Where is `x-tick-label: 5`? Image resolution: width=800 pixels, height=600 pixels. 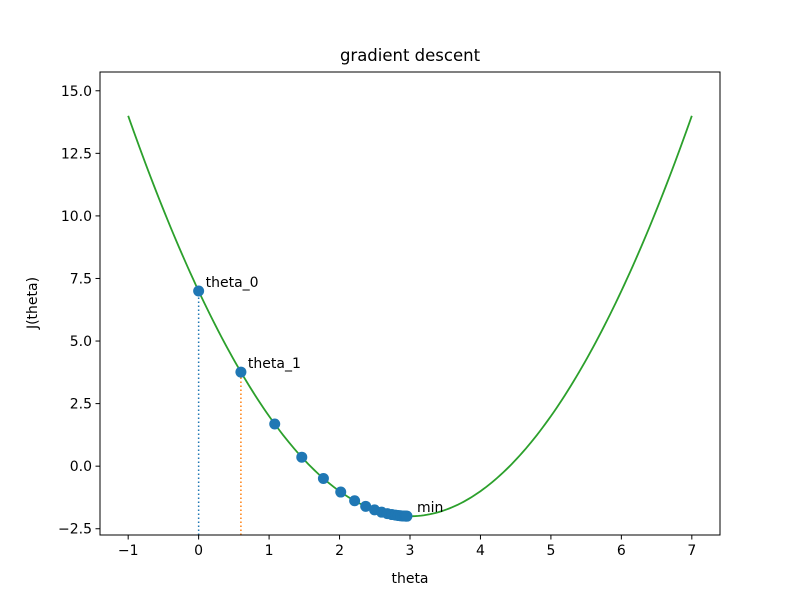 x-tick-label: 5 is located at coordinates (550, 551).